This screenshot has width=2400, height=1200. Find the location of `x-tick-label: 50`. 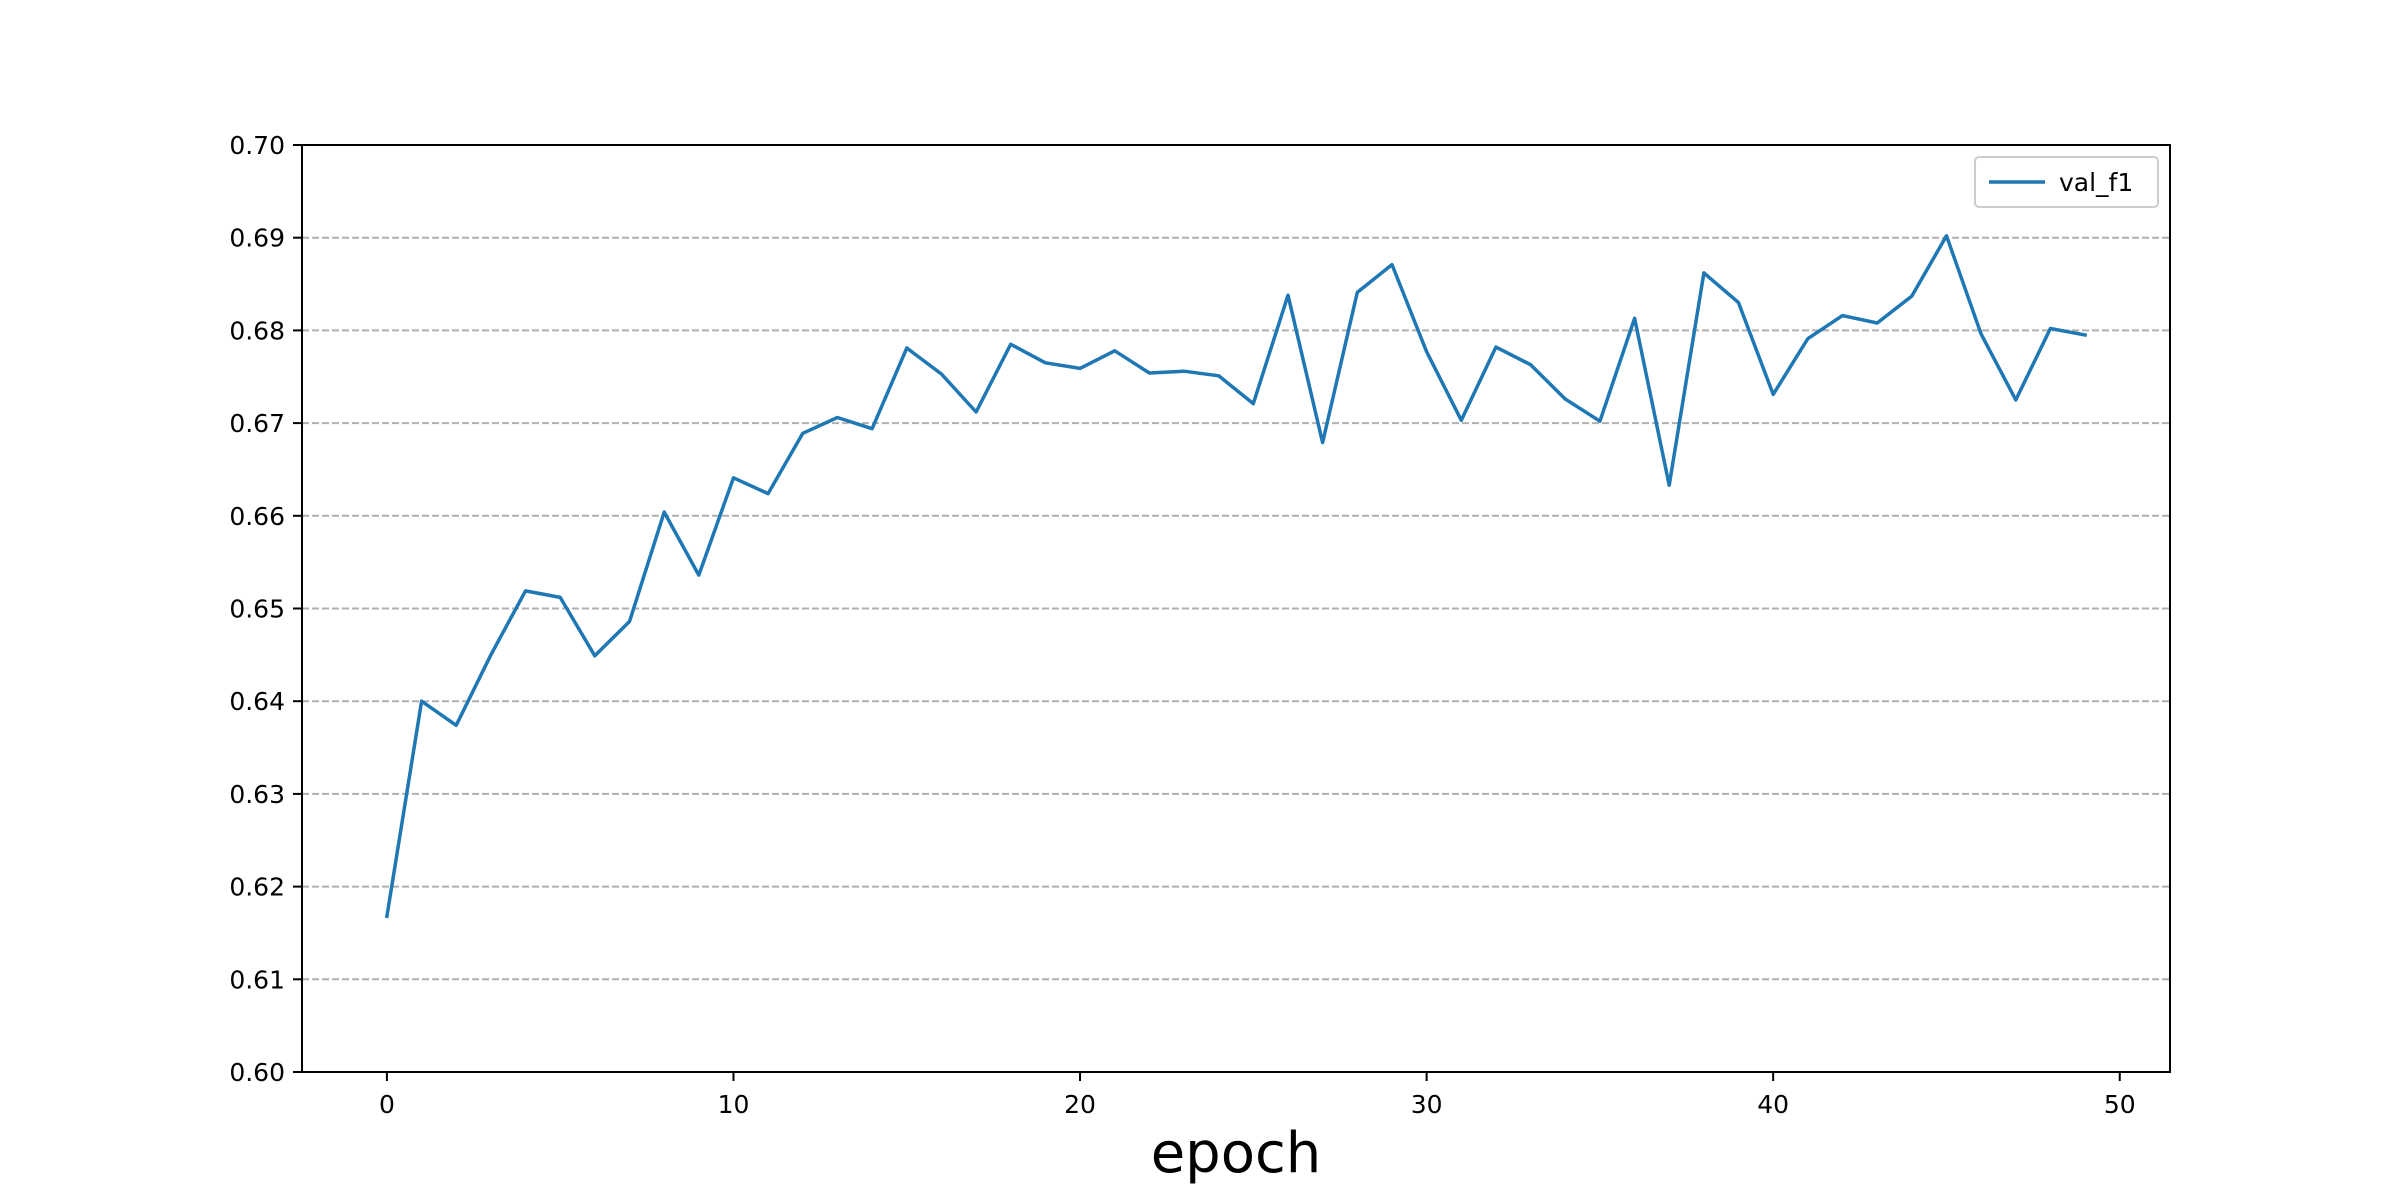

x-tick-label: 50 is located at coordinates (2120, 1104).